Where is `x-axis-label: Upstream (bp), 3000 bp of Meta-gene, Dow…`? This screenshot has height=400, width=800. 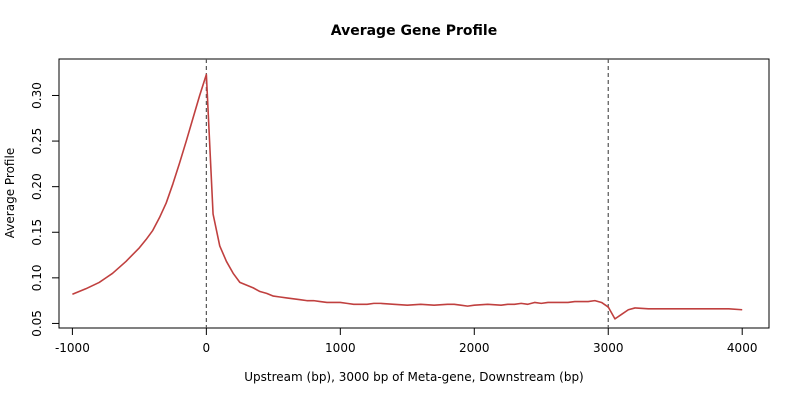 x-axis-label: Upstream (bp), 3000 bp of Meta-gene, Dow… is located at coordinates (414, 377).